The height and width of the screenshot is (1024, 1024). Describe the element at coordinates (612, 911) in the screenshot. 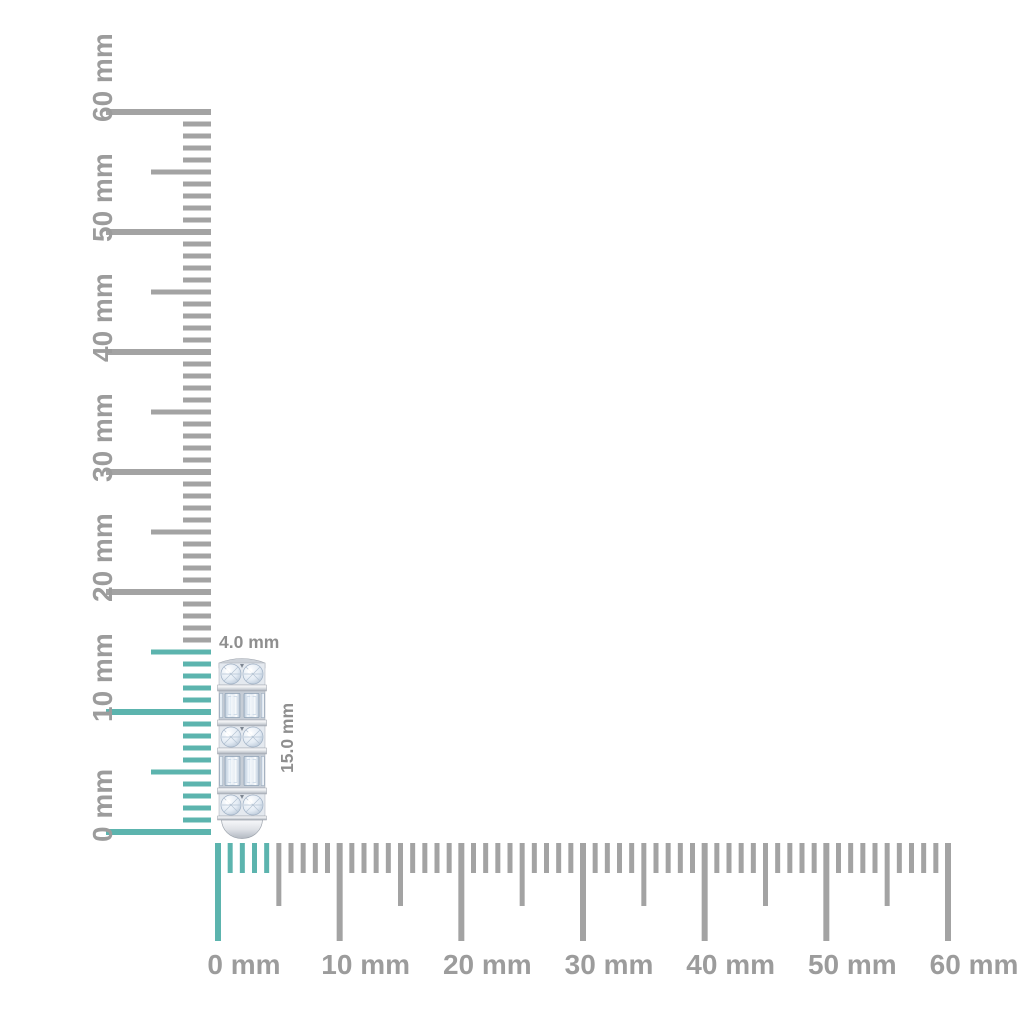

I see `horizontal-ruler: 0 mm 10 mm 20 mm 30 mm 40 mm 50 mm 60 mm` at that location.